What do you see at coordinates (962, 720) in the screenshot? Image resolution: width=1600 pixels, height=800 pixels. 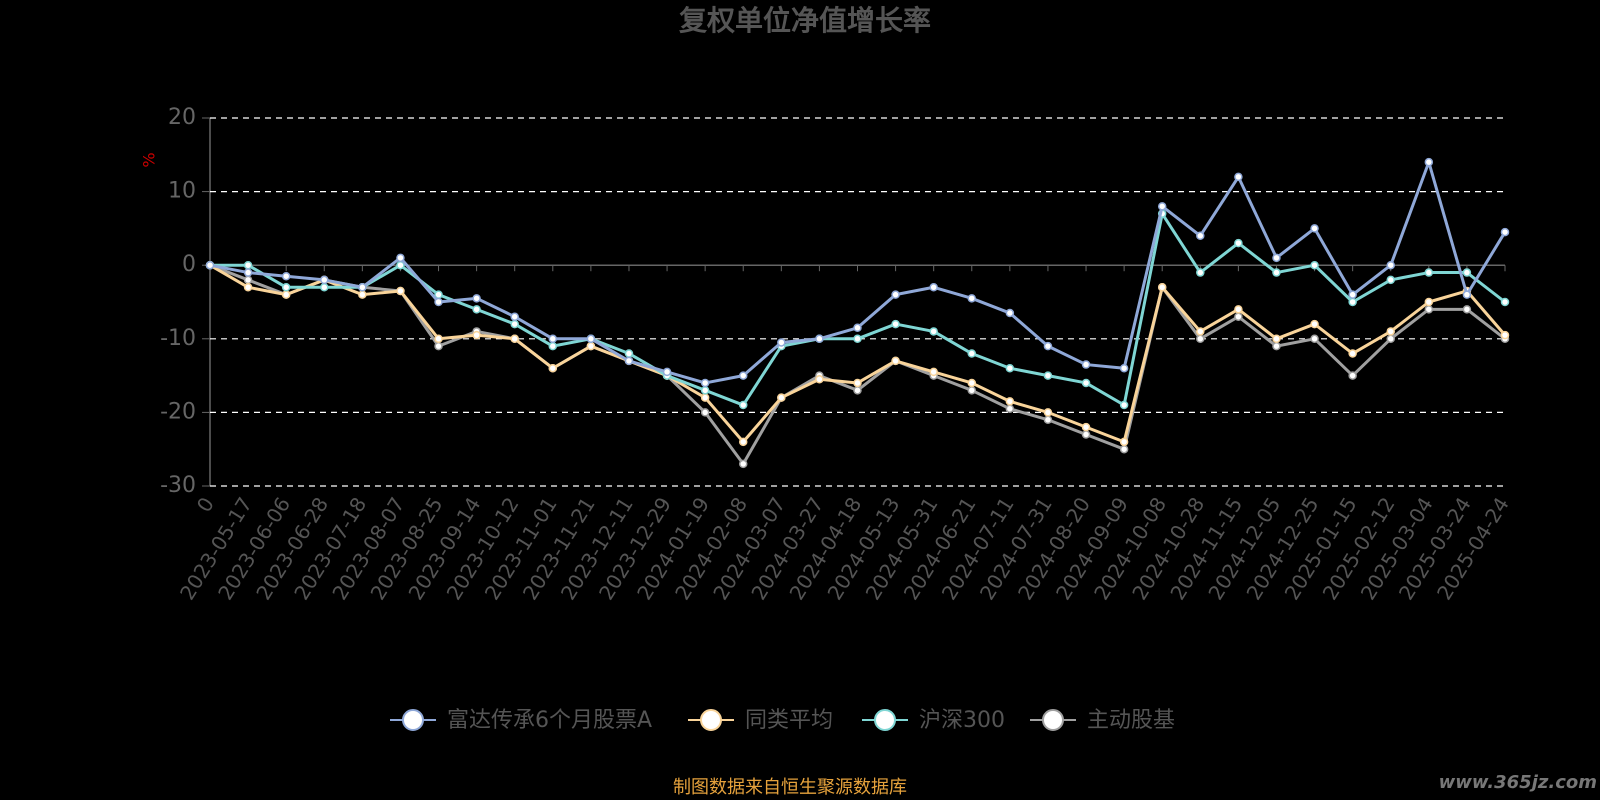 I see `legend-label: 沪深300` at bounding box center [962, 720].